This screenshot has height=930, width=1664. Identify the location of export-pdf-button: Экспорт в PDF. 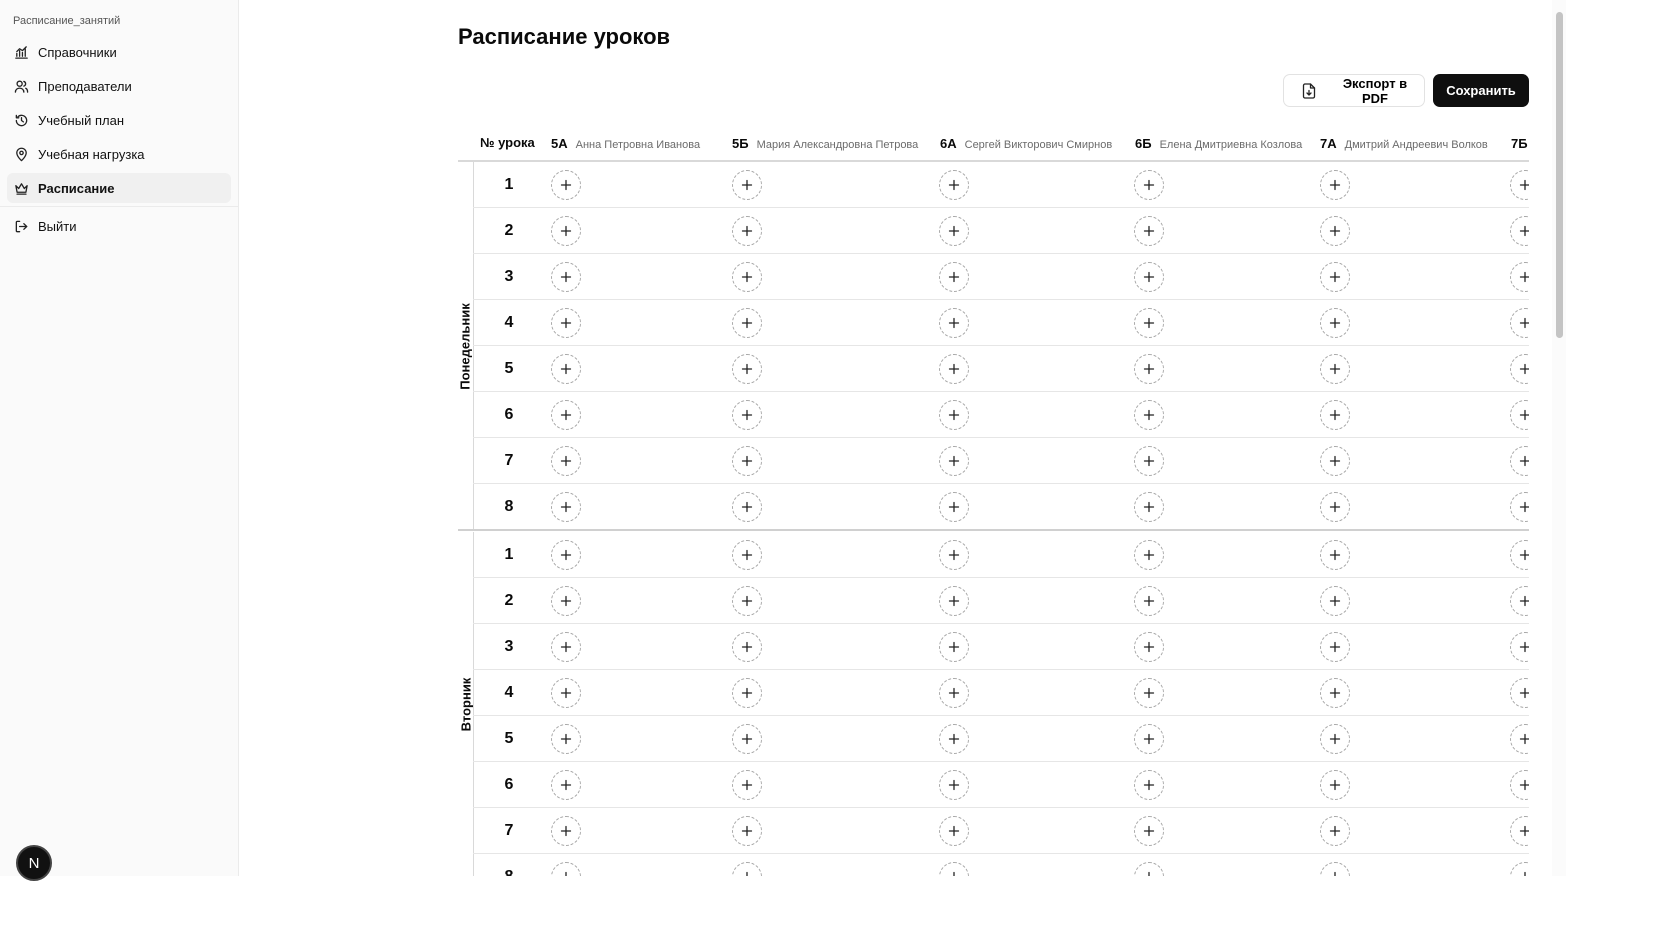
(1354, 90).